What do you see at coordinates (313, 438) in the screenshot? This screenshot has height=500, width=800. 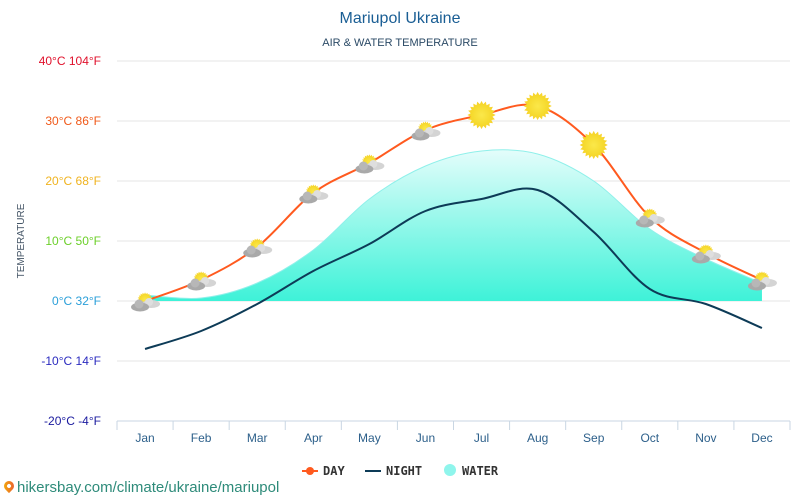 I see `x-tick-label: Apr` at bounding box center [313, 438].